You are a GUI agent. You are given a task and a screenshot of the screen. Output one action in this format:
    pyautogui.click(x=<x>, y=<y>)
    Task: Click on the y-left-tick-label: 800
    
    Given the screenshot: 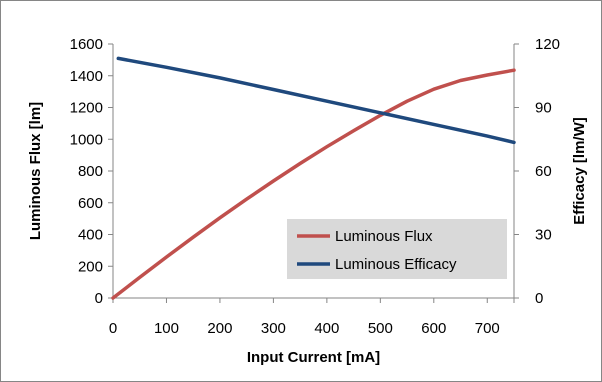 What is the action you would take?
    pyautogui.click(x=90, y=171)
    